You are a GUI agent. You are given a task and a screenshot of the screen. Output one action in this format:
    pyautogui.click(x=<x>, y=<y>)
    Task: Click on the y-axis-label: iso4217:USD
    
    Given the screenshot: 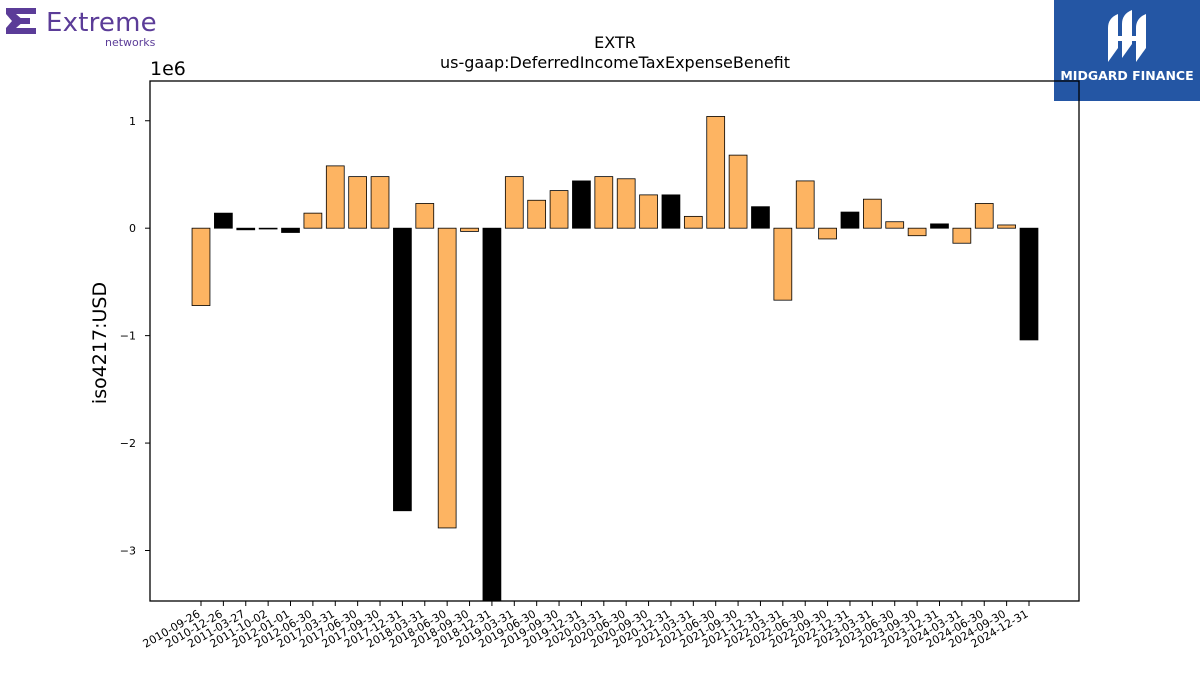 What is the action you would take?
    pyautogui.click(x=100, y=343)
    